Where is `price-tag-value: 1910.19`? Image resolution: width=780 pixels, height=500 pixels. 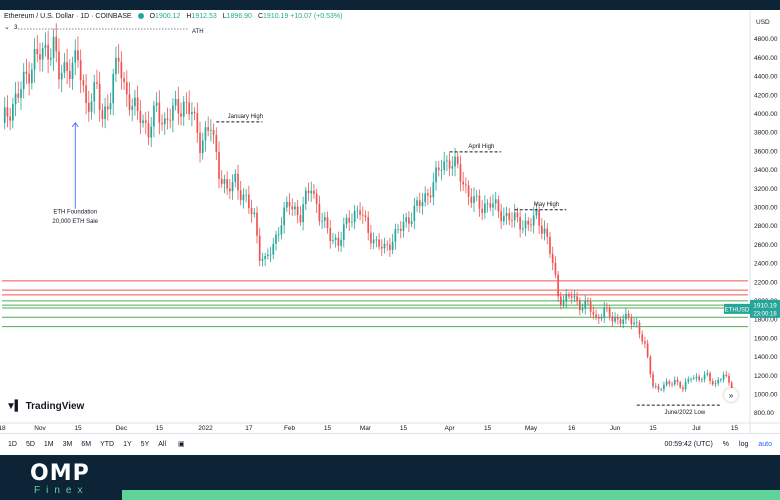
price-tag-value: 1910.19 is located at coordinates (765, 305).